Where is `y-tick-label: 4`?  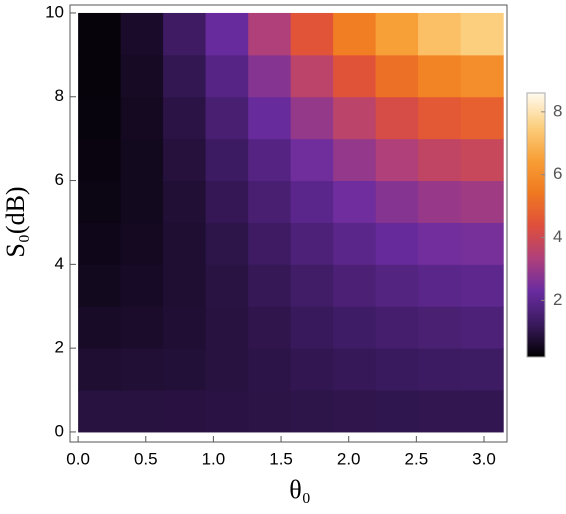 y-tick-label: 4 is located at coordinates (59, 263).